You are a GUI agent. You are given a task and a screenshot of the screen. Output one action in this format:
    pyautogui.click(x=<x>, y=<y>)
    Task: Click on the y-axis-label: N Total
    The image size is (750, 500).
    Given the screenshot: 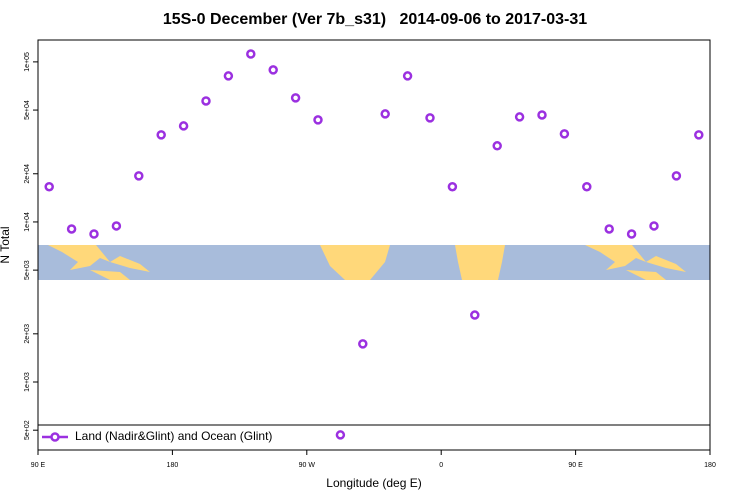 What is the action you would take?
    pyautogui.click(x=6, y=244)
    